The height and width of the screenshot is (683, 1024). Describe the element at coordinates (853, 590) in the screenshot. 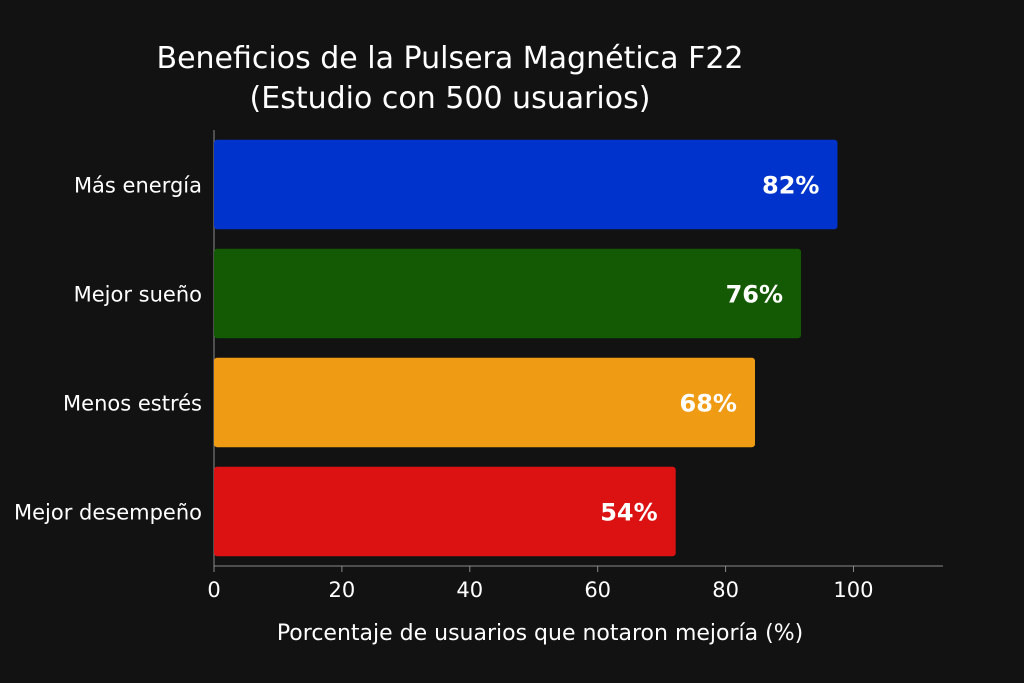

I see `x-tick-label: 100` at that location.